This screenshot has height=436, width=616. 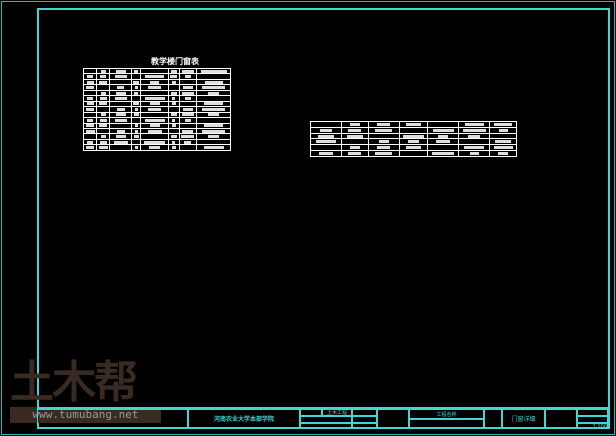 What do you see at coordinates (244, 419) in the screenshot?
I see `school-name: 河南农业大学本部学院` at bounding box center [244, 419].